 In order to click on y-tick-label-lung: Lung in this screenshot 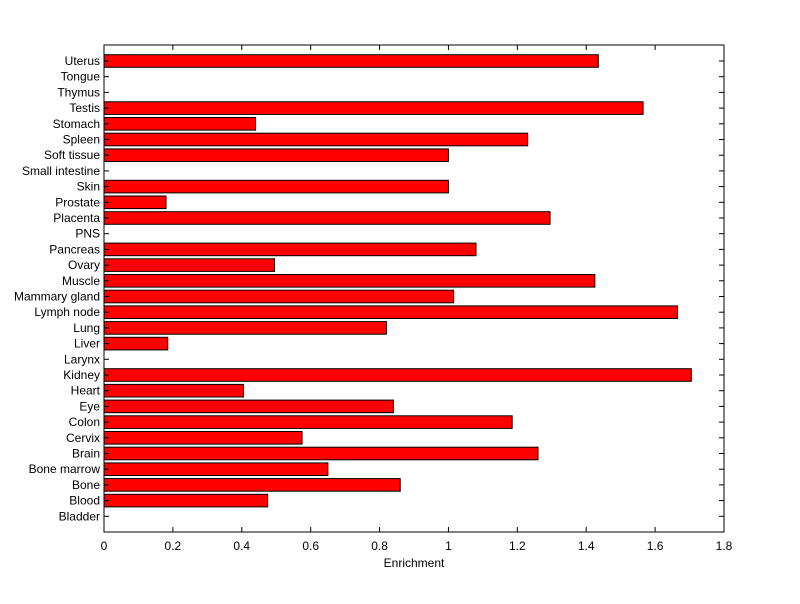, I will do `click(86, 328)`.